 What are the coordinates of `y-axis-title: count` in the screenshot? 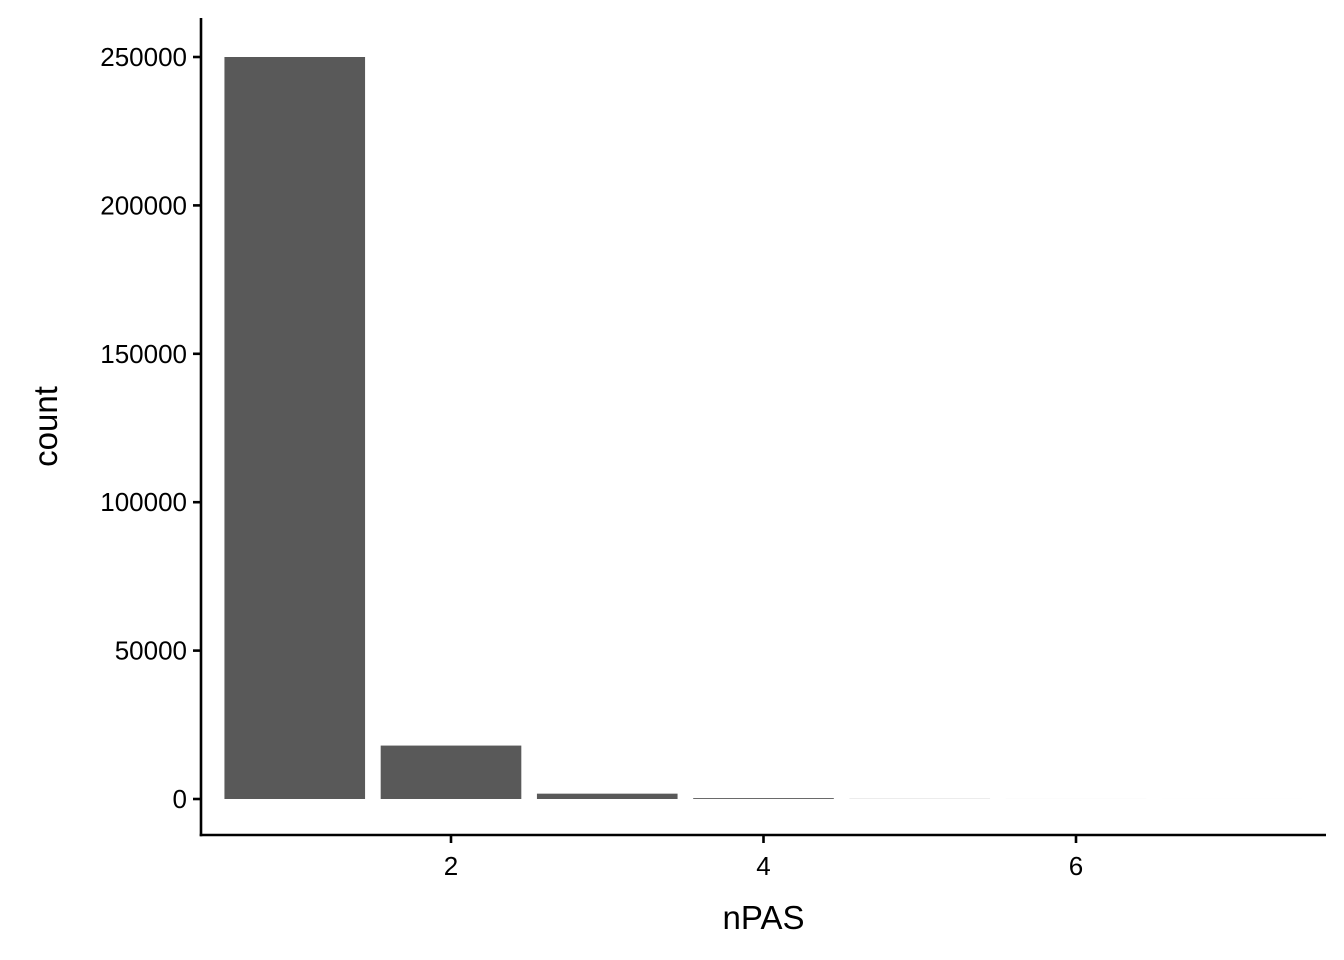 It's located at (45, 426).